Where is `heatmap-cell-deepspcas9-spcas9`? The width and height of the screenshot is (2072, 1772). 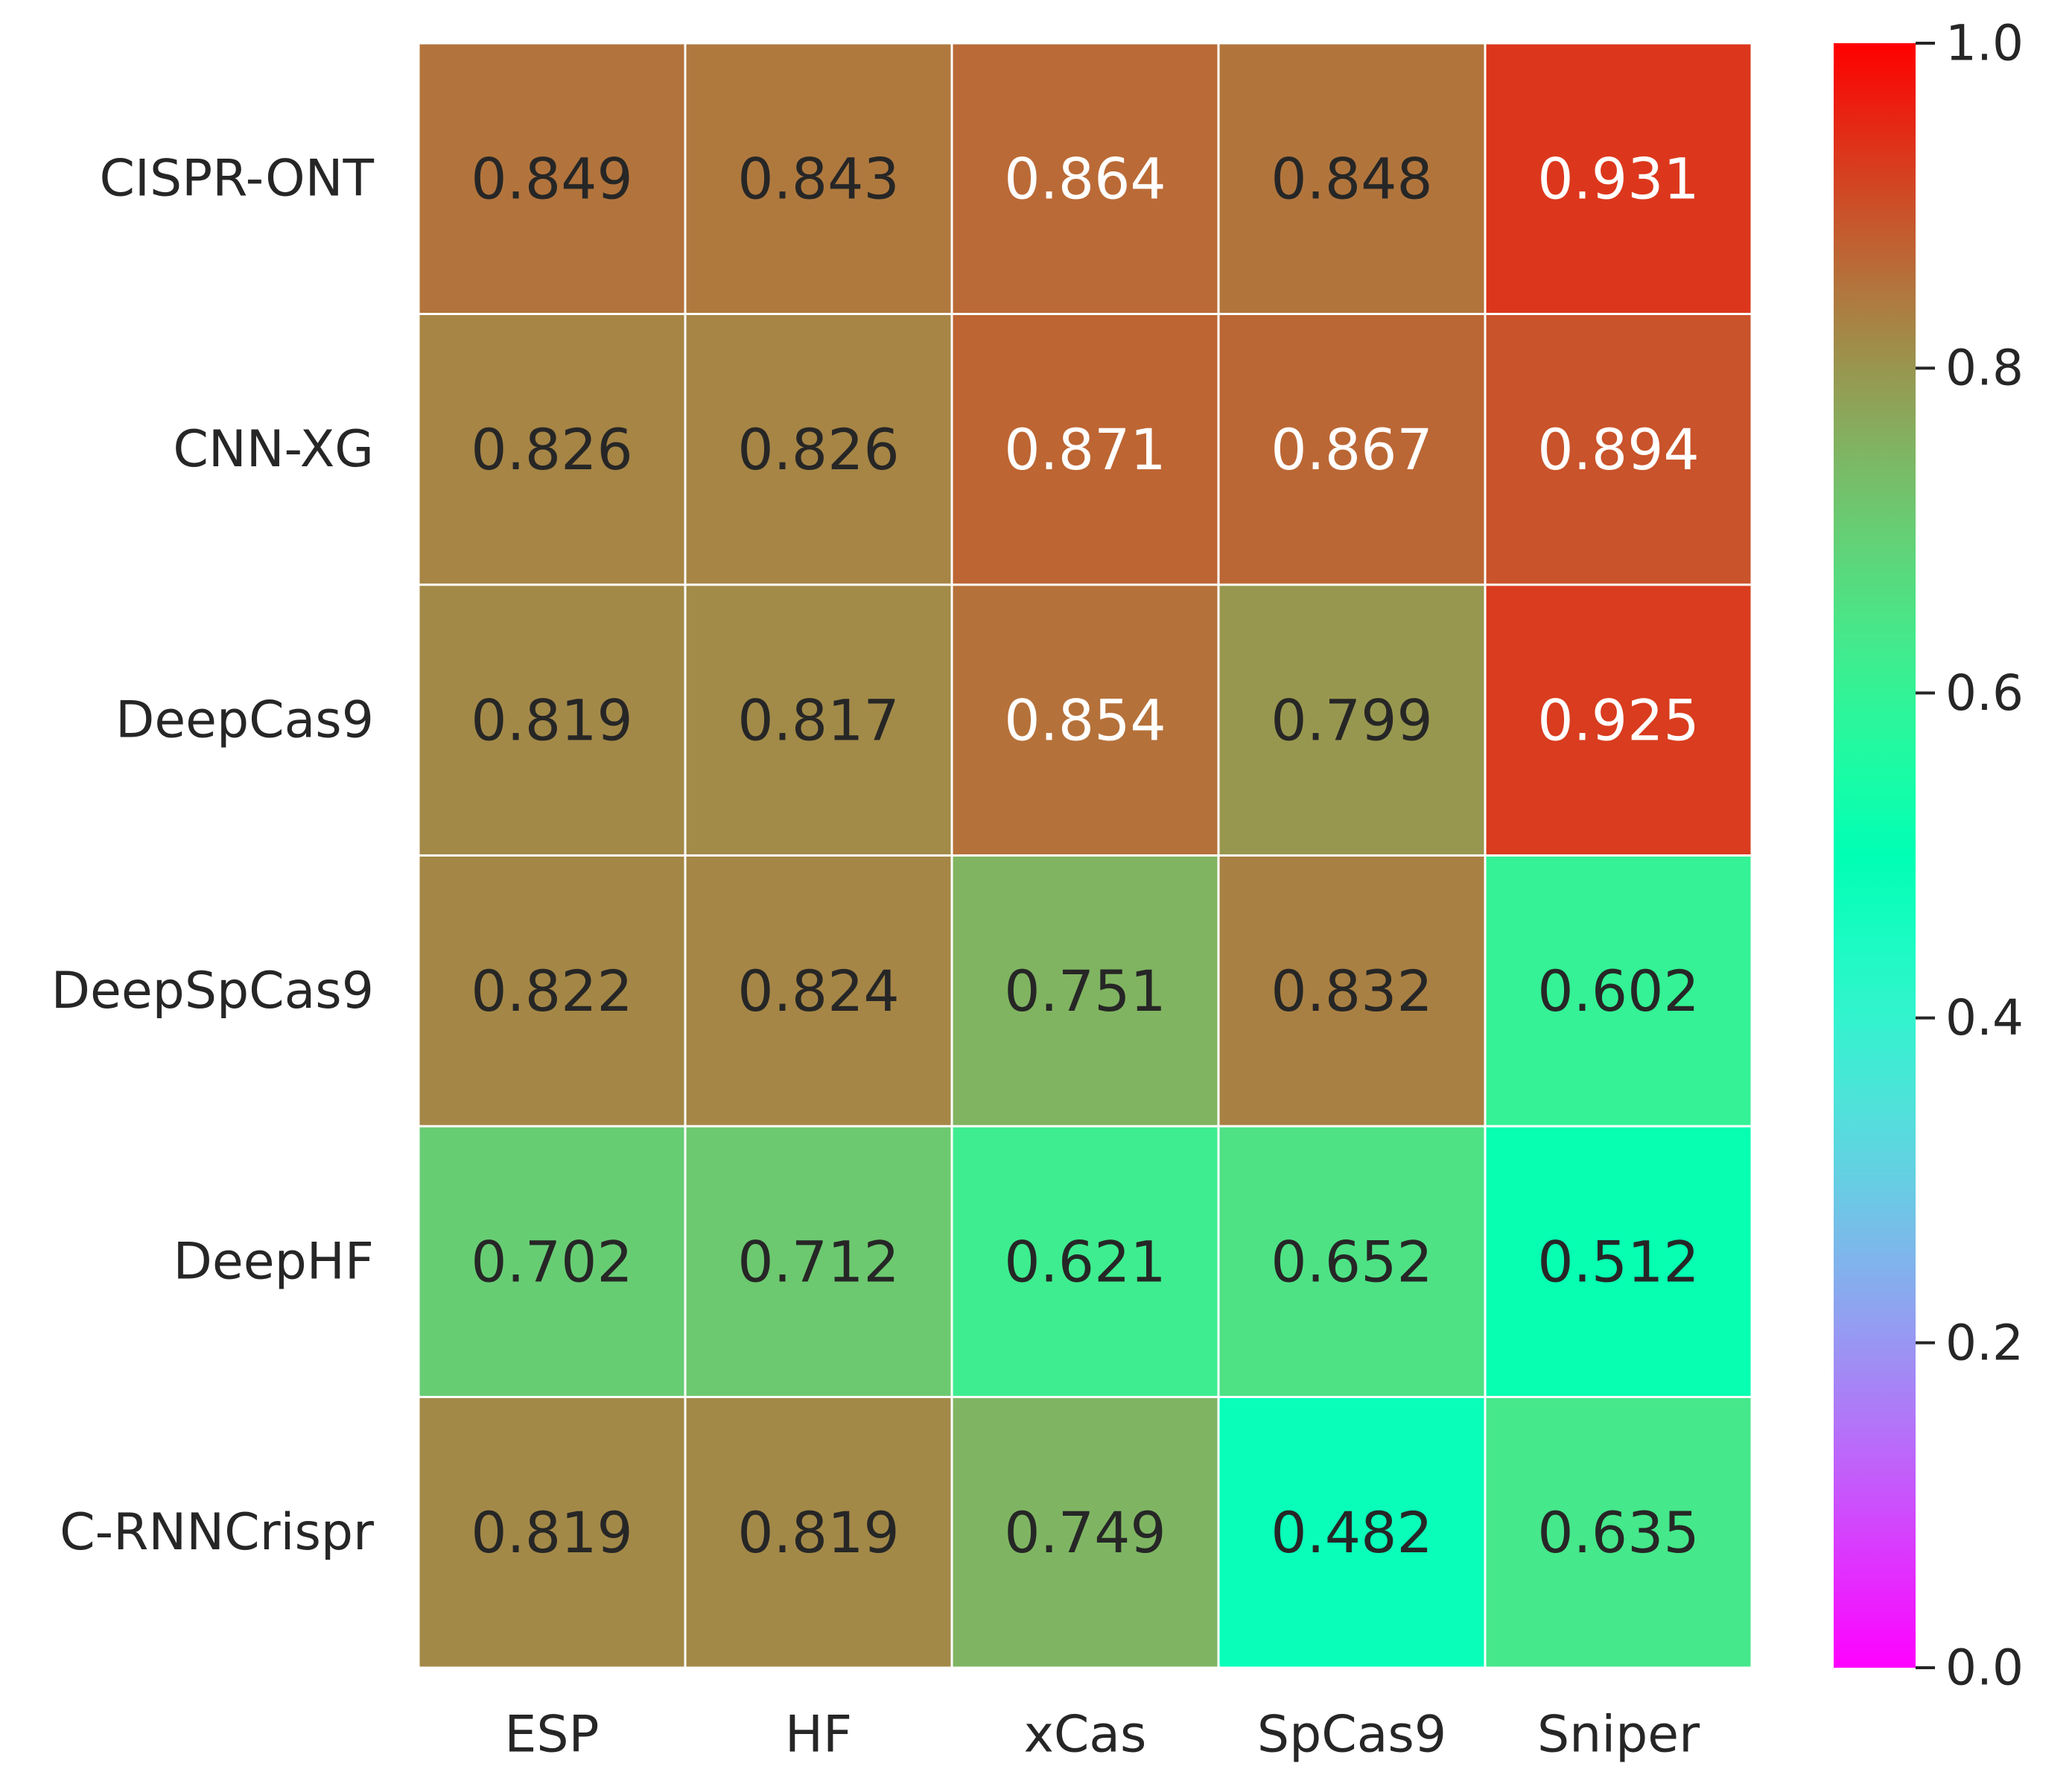 heatmap-cell-deepspcas9-spcas9 is located at coordinates (1352, 991).